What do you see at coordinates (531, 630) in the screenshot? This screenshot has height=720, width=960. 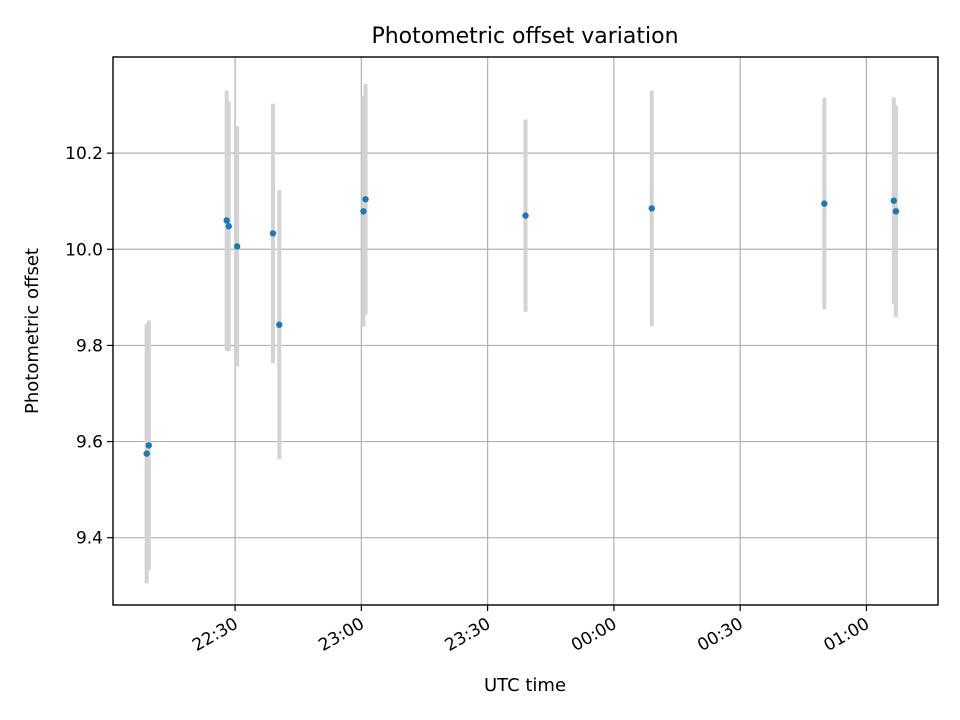 I see `x-ticks: 22:30 23:00 23:30 00:00 00:30 01:00` at bounding box center [531, 630].